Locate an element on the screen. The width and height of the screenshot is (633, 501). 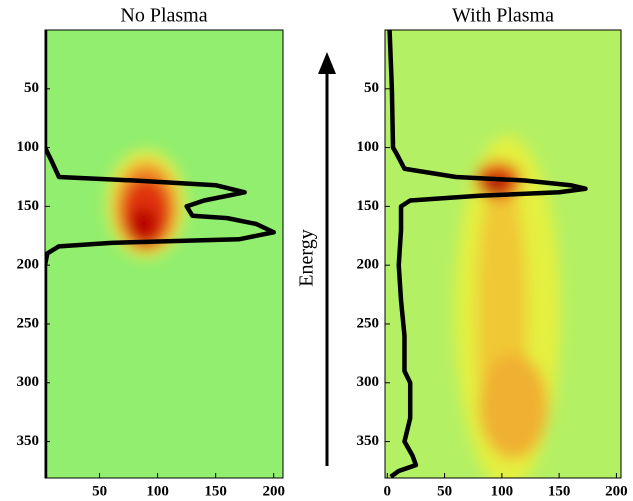
x-tick-label: 0 is located at coordinates (388, 491).